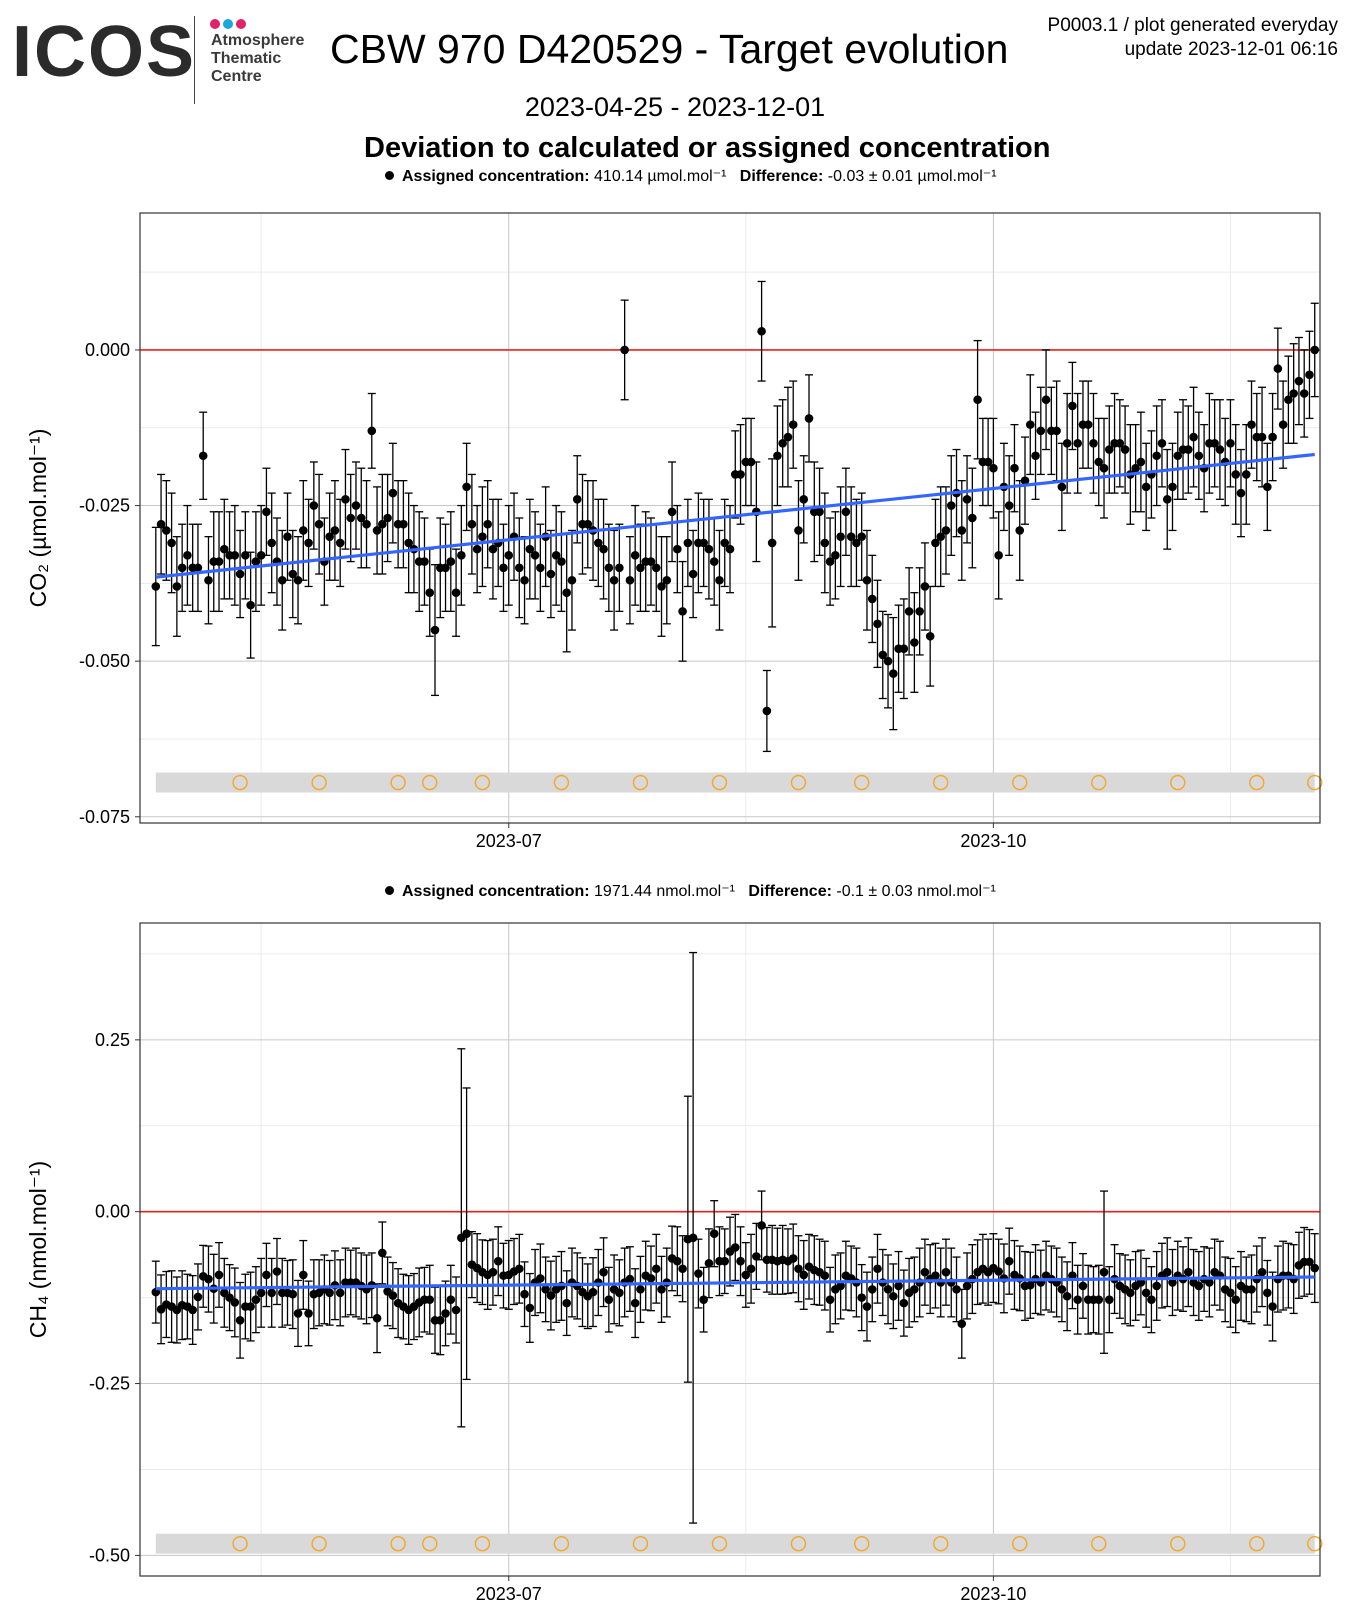 The height and width of the screenshot is (1620, 1350). I want to click on logo-dot, so click(228, 24).